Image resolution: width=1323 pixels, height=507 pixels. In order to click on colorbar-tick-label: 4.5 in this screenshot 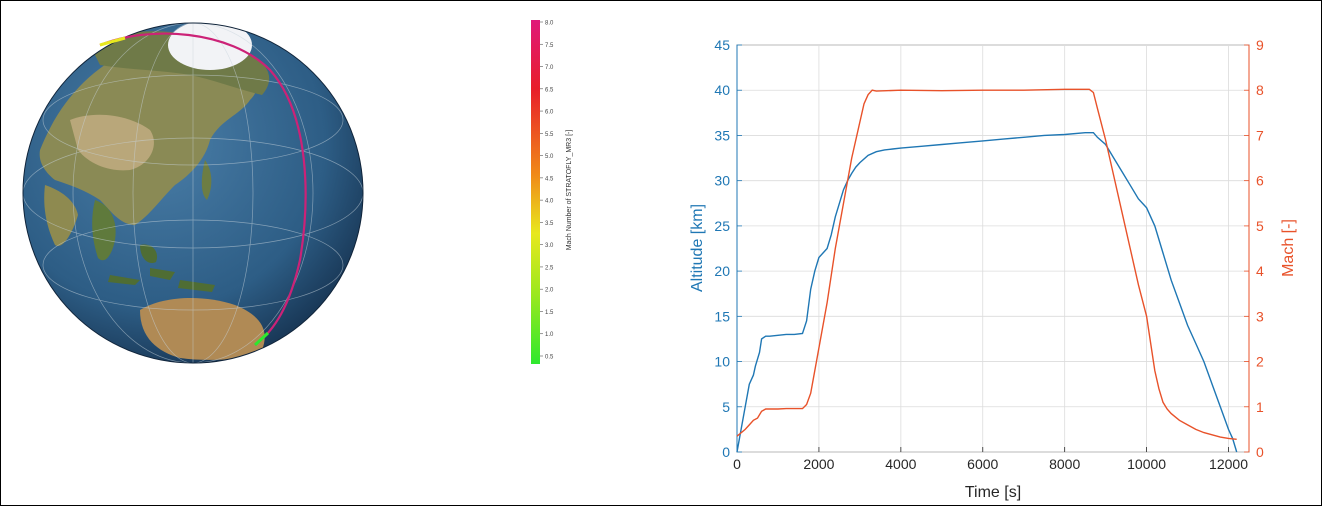, I will do `click(549, 179)`.